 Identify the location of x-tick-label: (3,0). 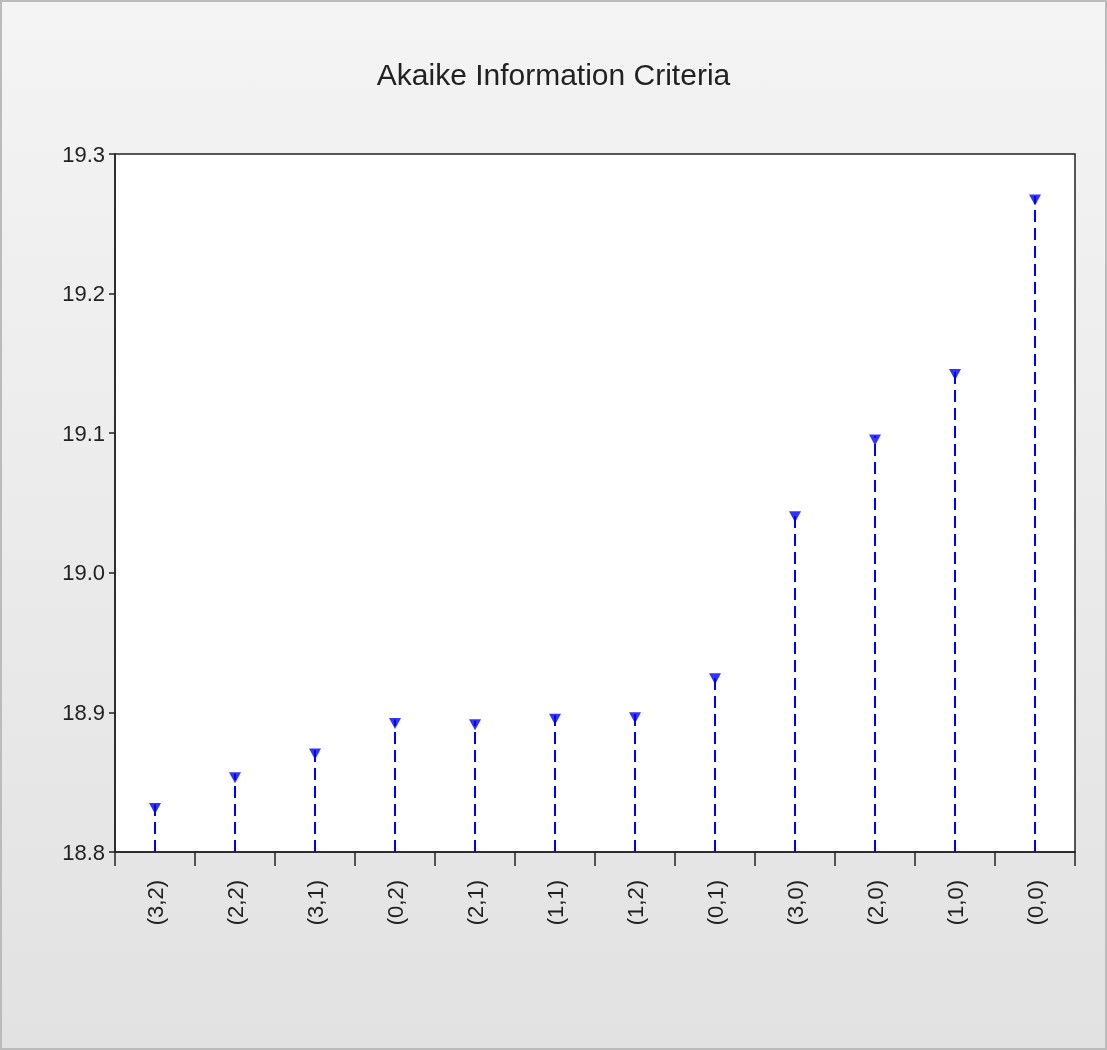
(795, 903).